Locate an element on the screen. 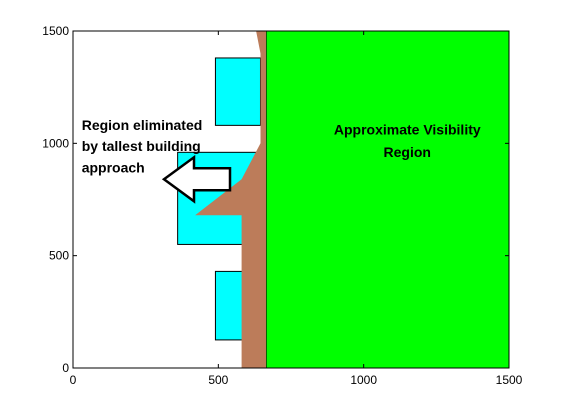 Image resolution: width=561 pixels, height=414 pixels. y-tick-label: 500 is located at coordinates (59, 256).